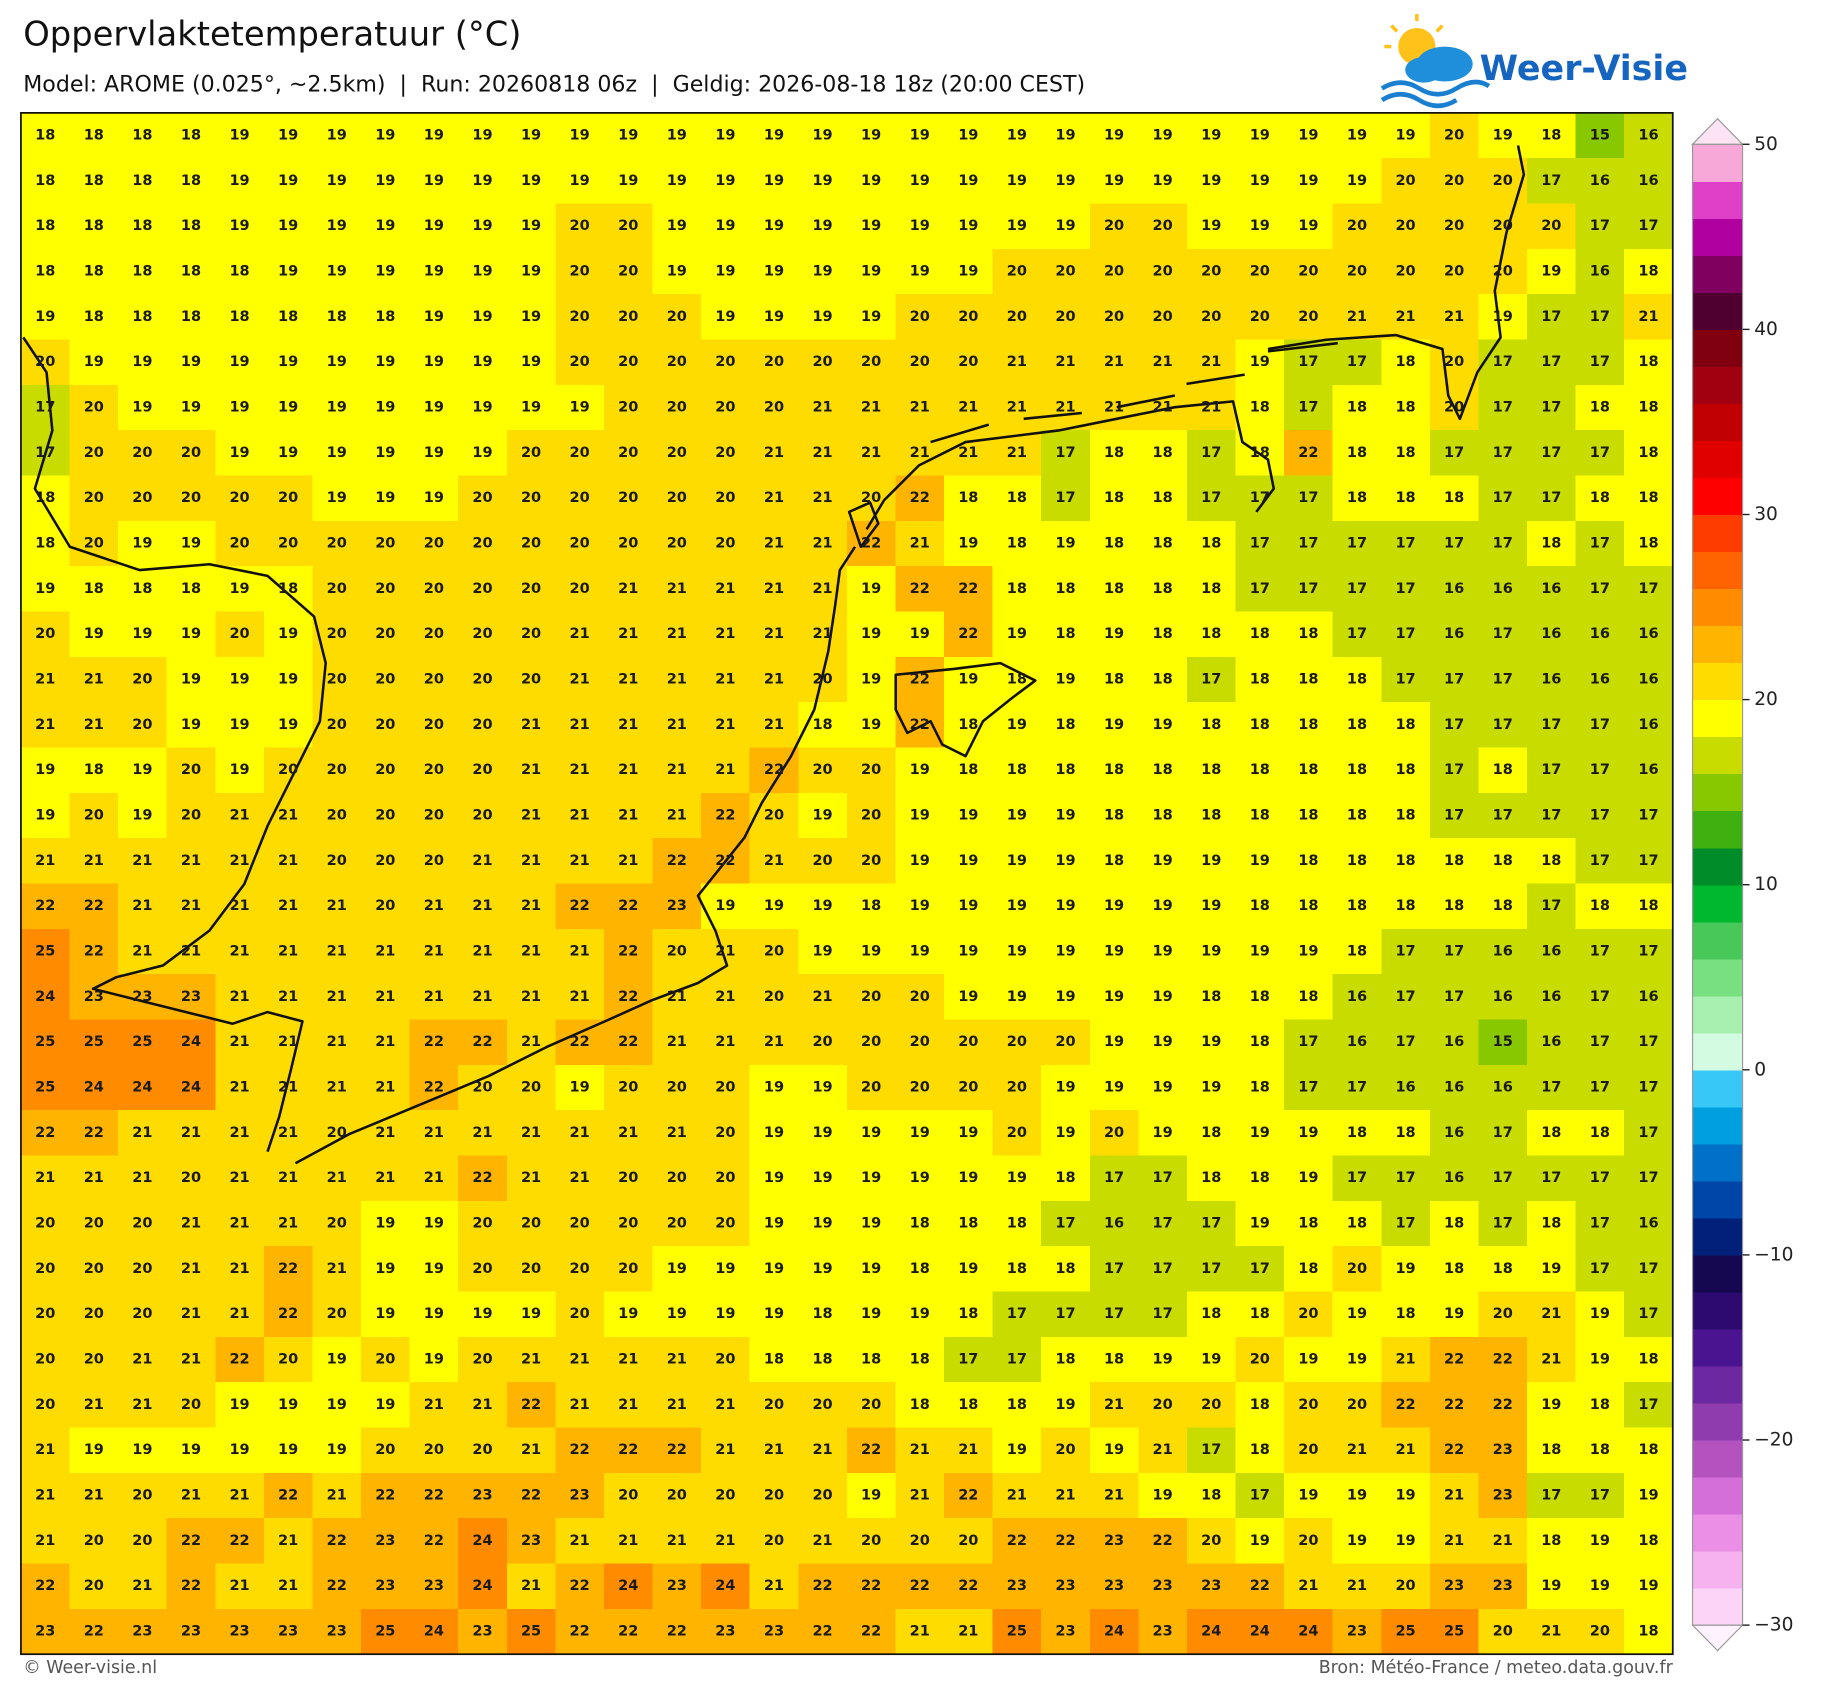  Describe the element at coordinates (628, 1586) in the screenshot. I see `temperature-label: 24` at that location.